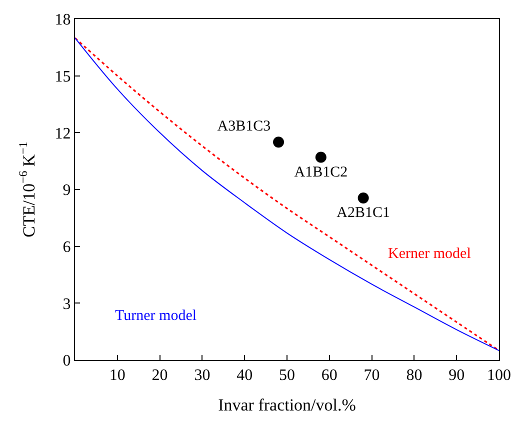  I want to click on y-tick-label: 12, so click(62, 133).